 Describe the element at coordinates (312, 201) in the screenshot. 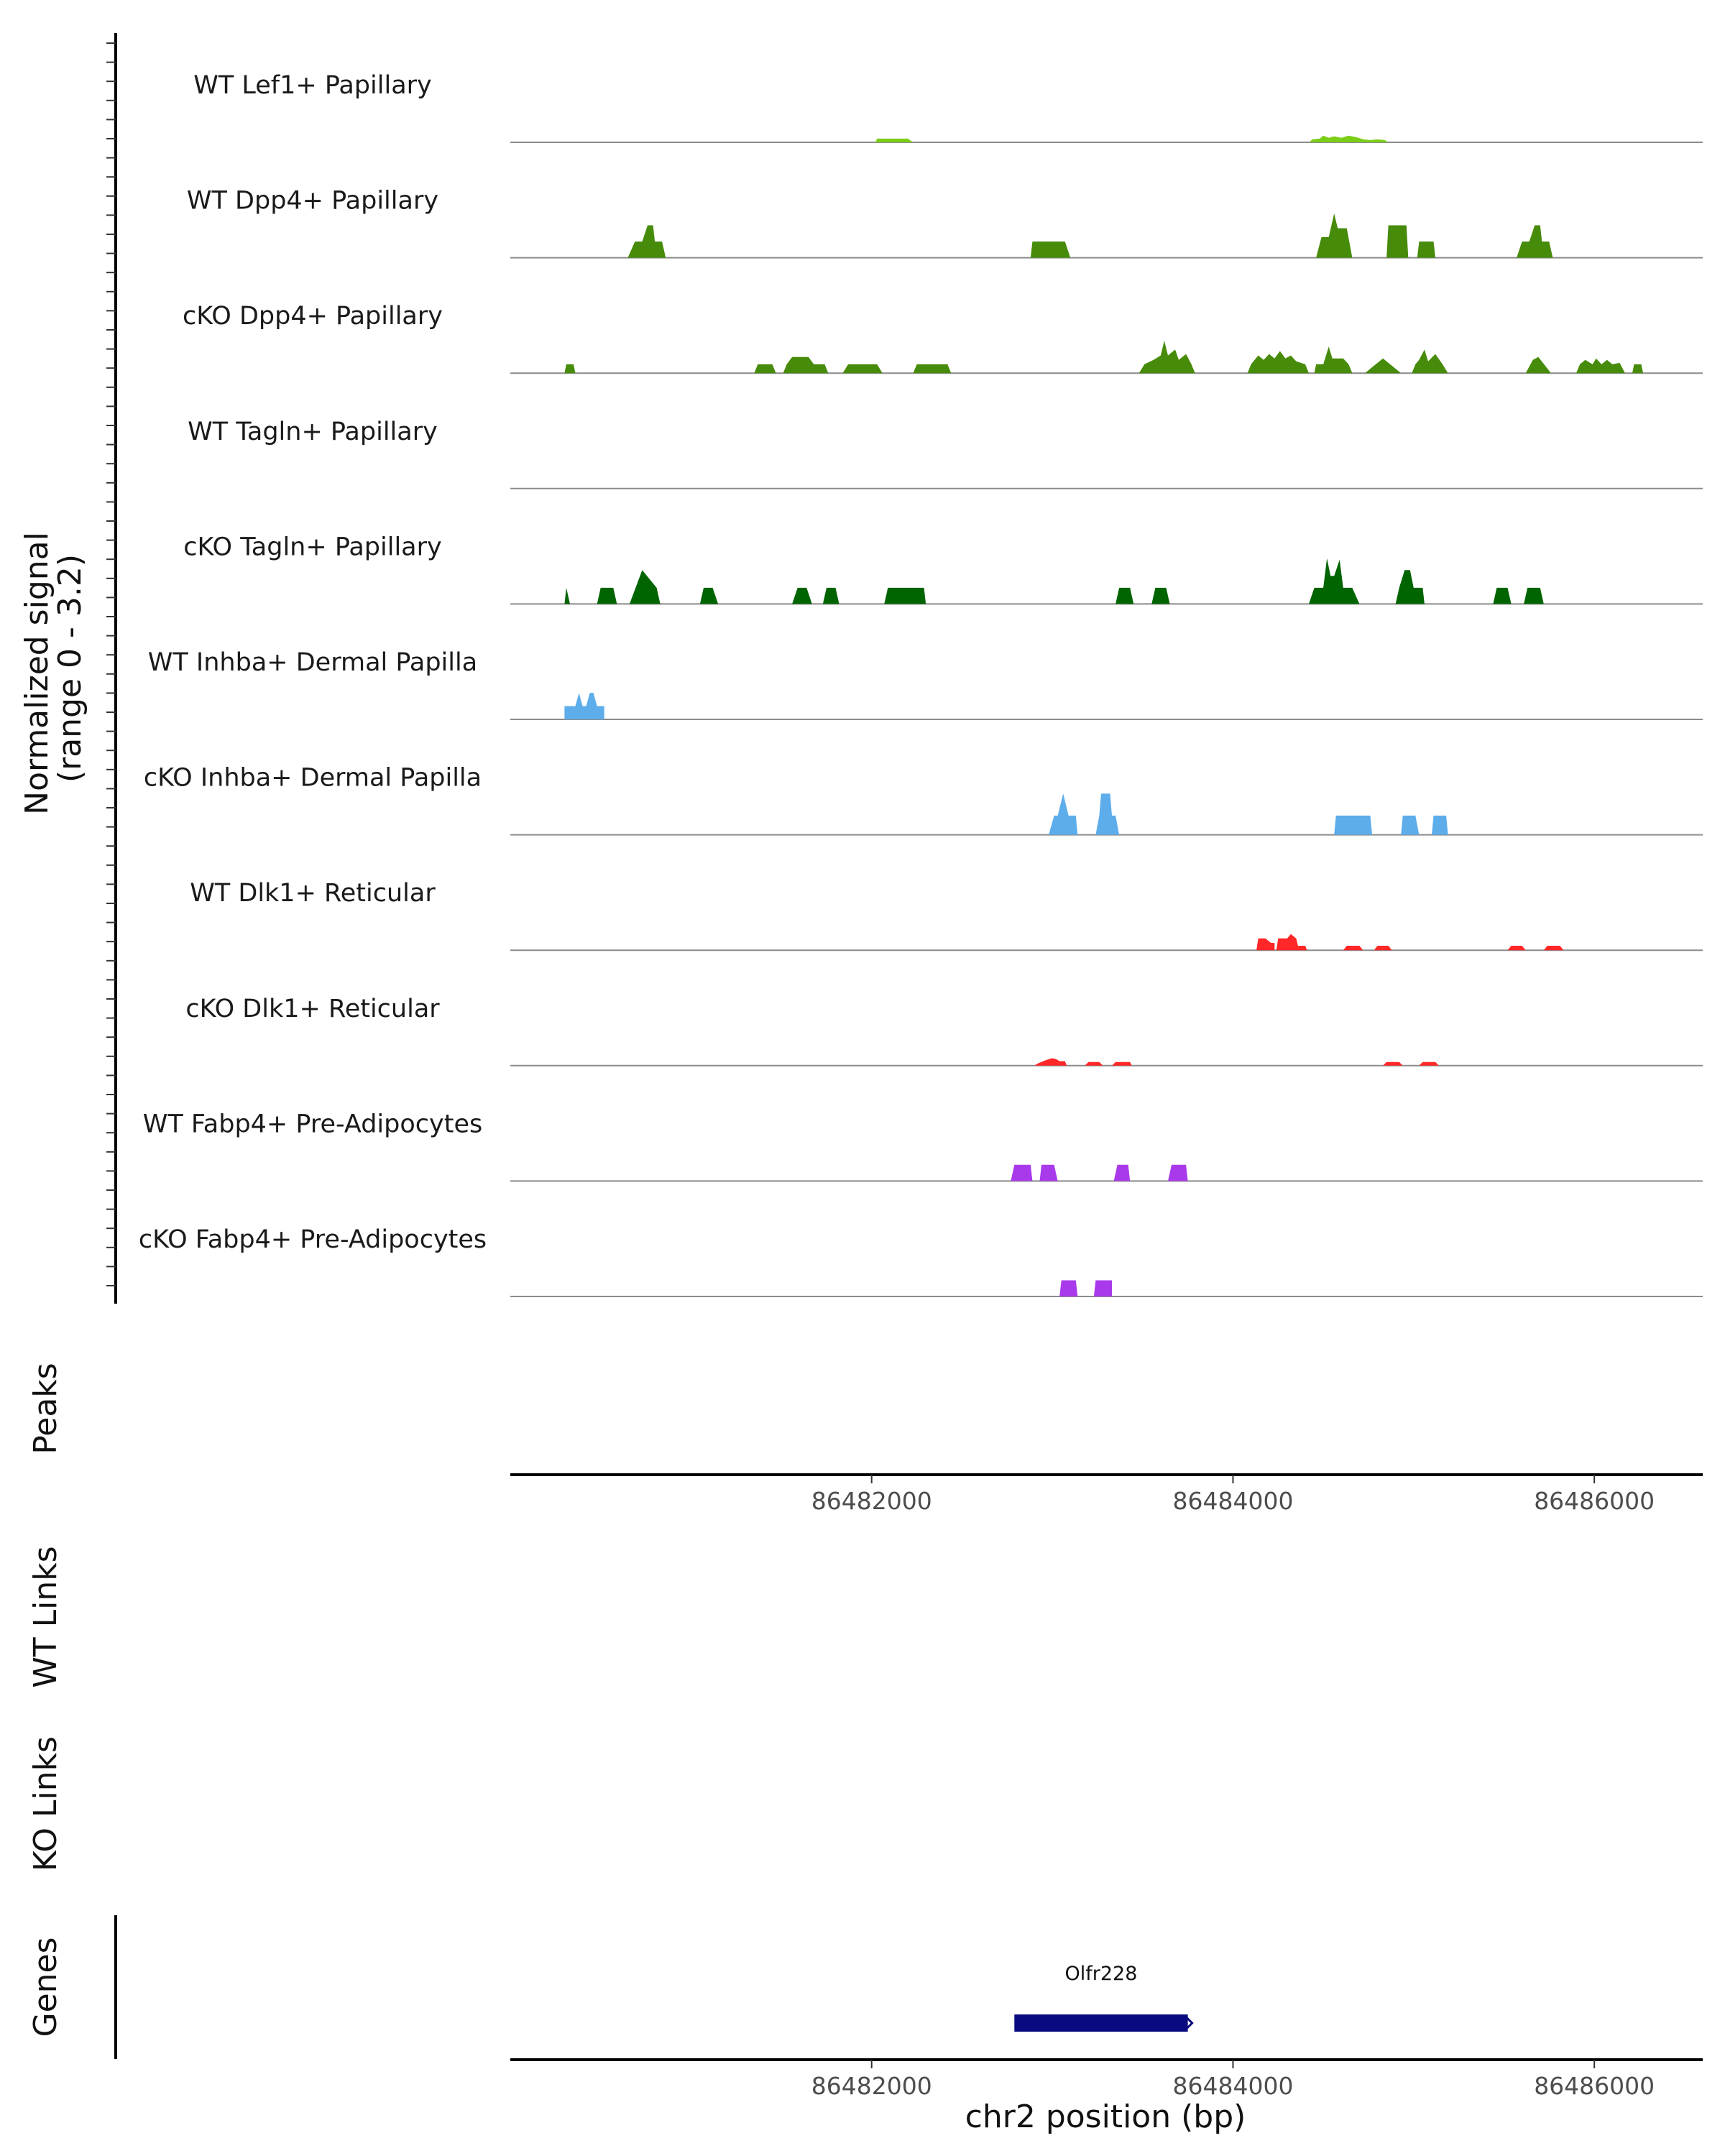

I see `track-label: WT Dpp4+ Papillary` at that location.